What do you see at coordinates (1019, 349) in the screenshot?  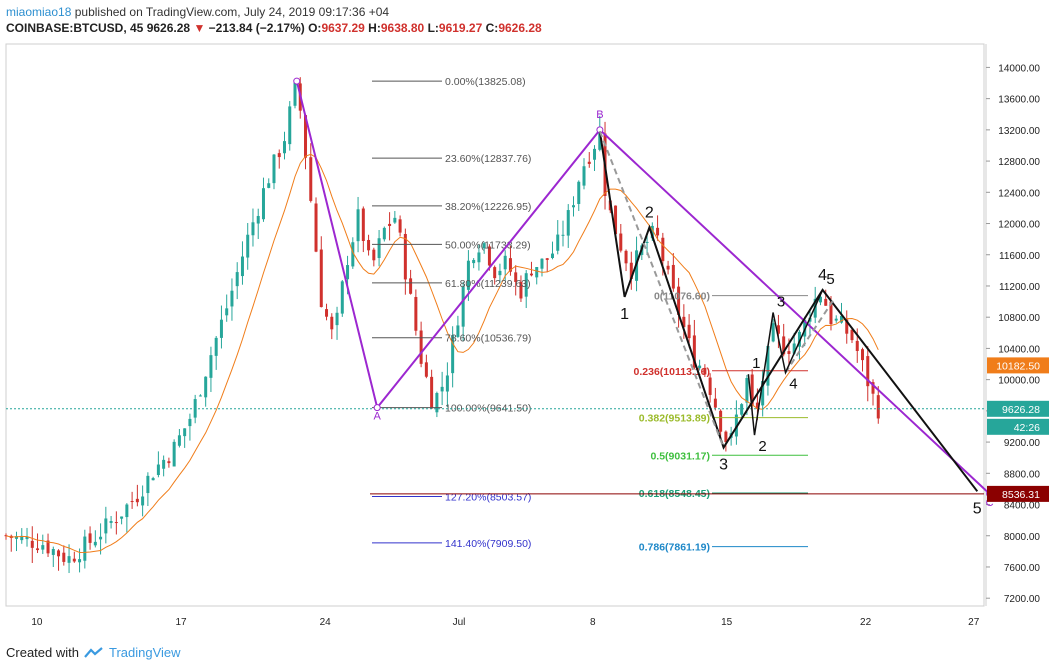 I see `y-tick-label: 10400.00` at bounding box center [1019, 349].